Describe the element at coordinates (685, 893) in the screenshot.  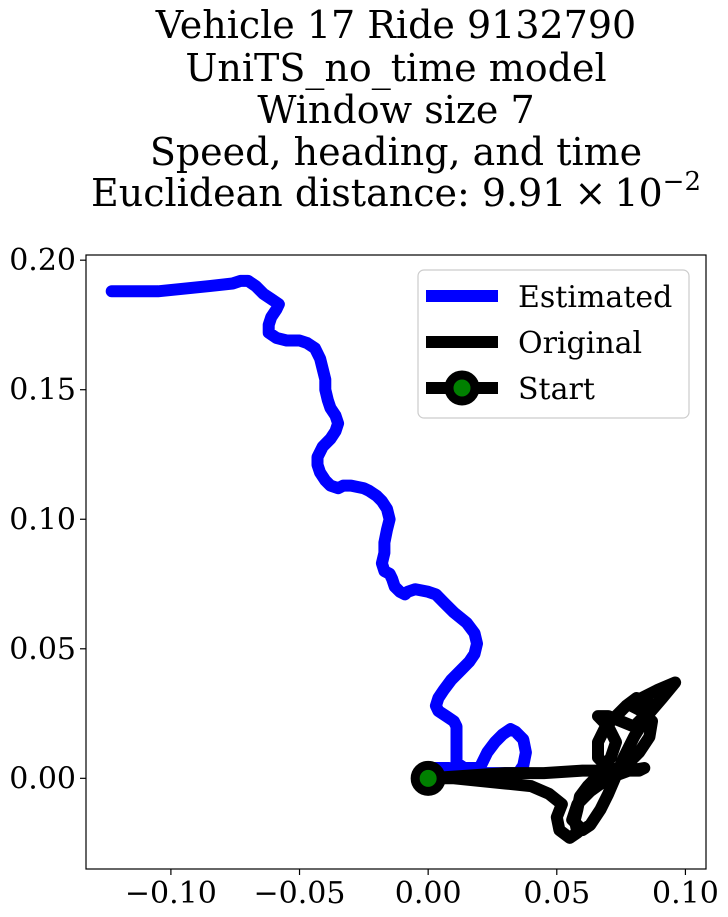
I see `x-tick-label: 0.10` at that location.